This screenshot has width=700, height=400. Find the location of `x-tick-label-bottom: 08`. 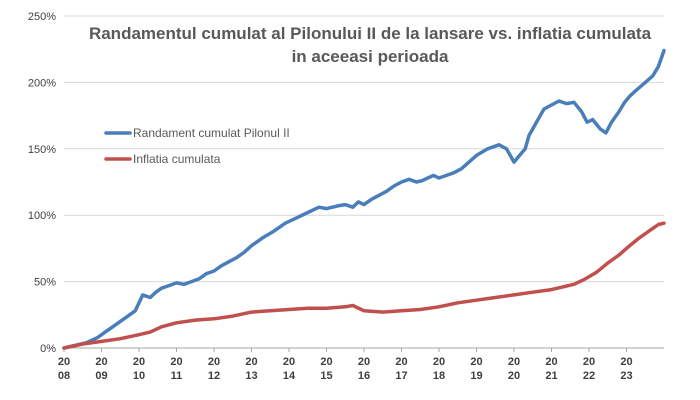

x-tick-label-bottom: 08 is located at coordinates (64, 376).